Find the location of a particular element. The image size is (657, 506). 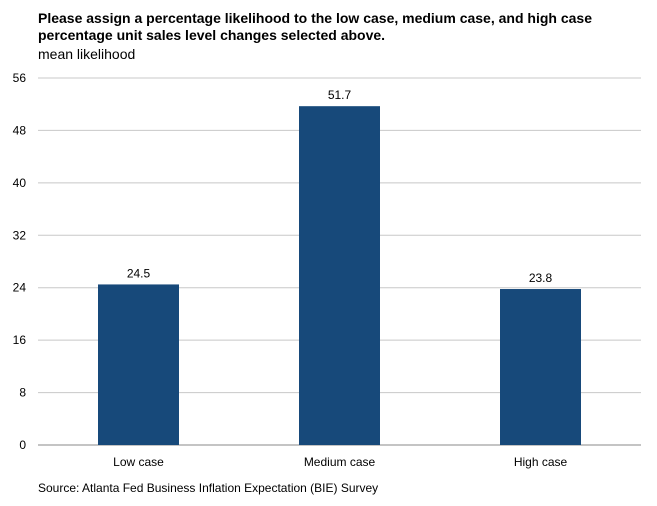

y-tick-label: 56 is located at coordinates (20, 78).